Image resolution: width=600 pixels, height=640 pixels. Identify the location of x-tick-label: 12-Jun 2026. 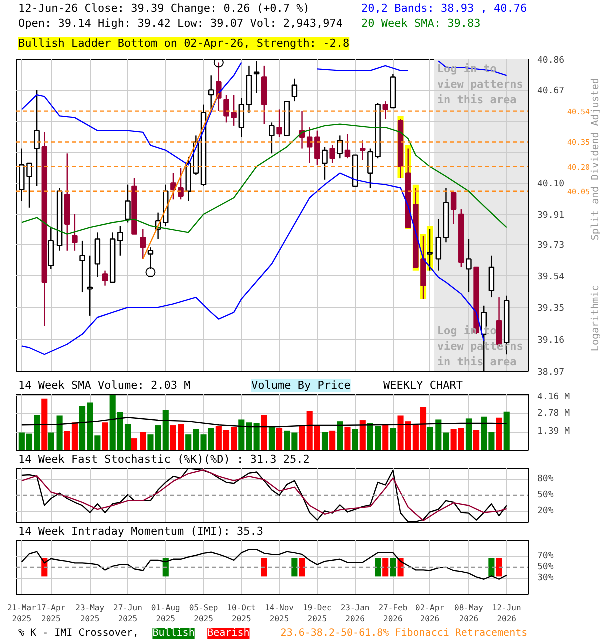
(507, 614).